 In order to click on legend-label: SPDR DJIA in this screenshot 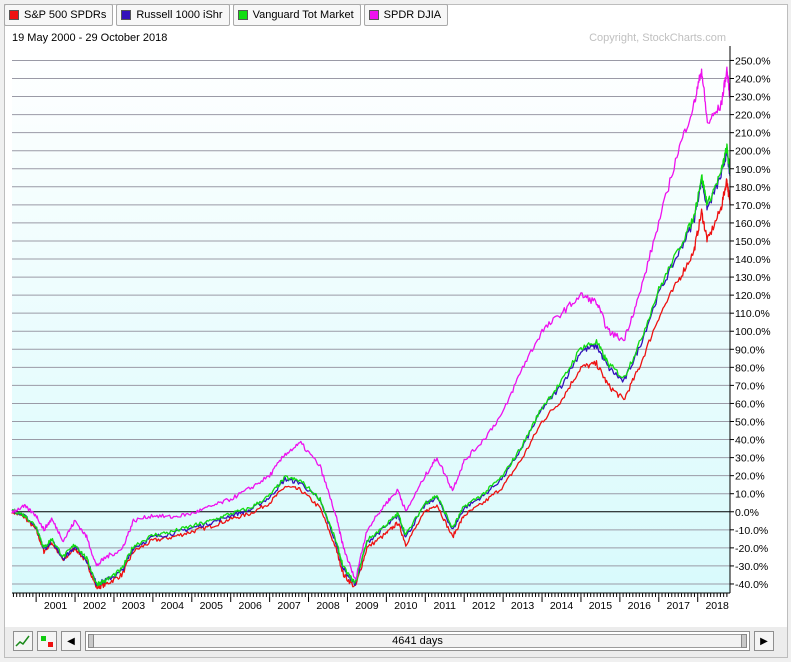, I will do `click(412, 15)`.